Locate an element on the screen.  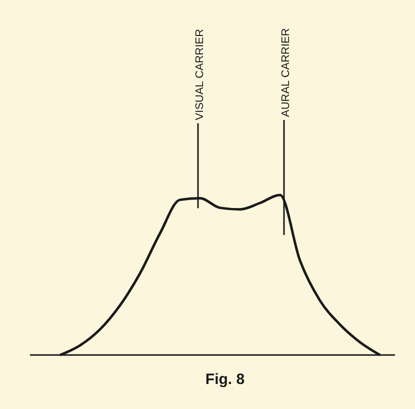
text: AURAL CARRIER is located at coordinates (286, 72).